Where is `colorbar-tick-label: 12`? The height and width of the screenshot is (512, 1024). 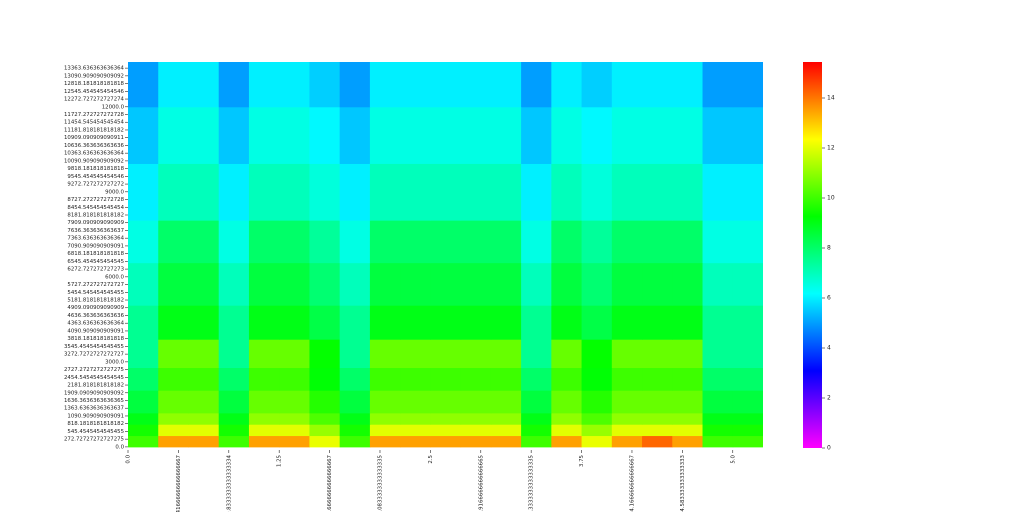 colorbar-tick-label: 12 is located at coordinates (831, 148).